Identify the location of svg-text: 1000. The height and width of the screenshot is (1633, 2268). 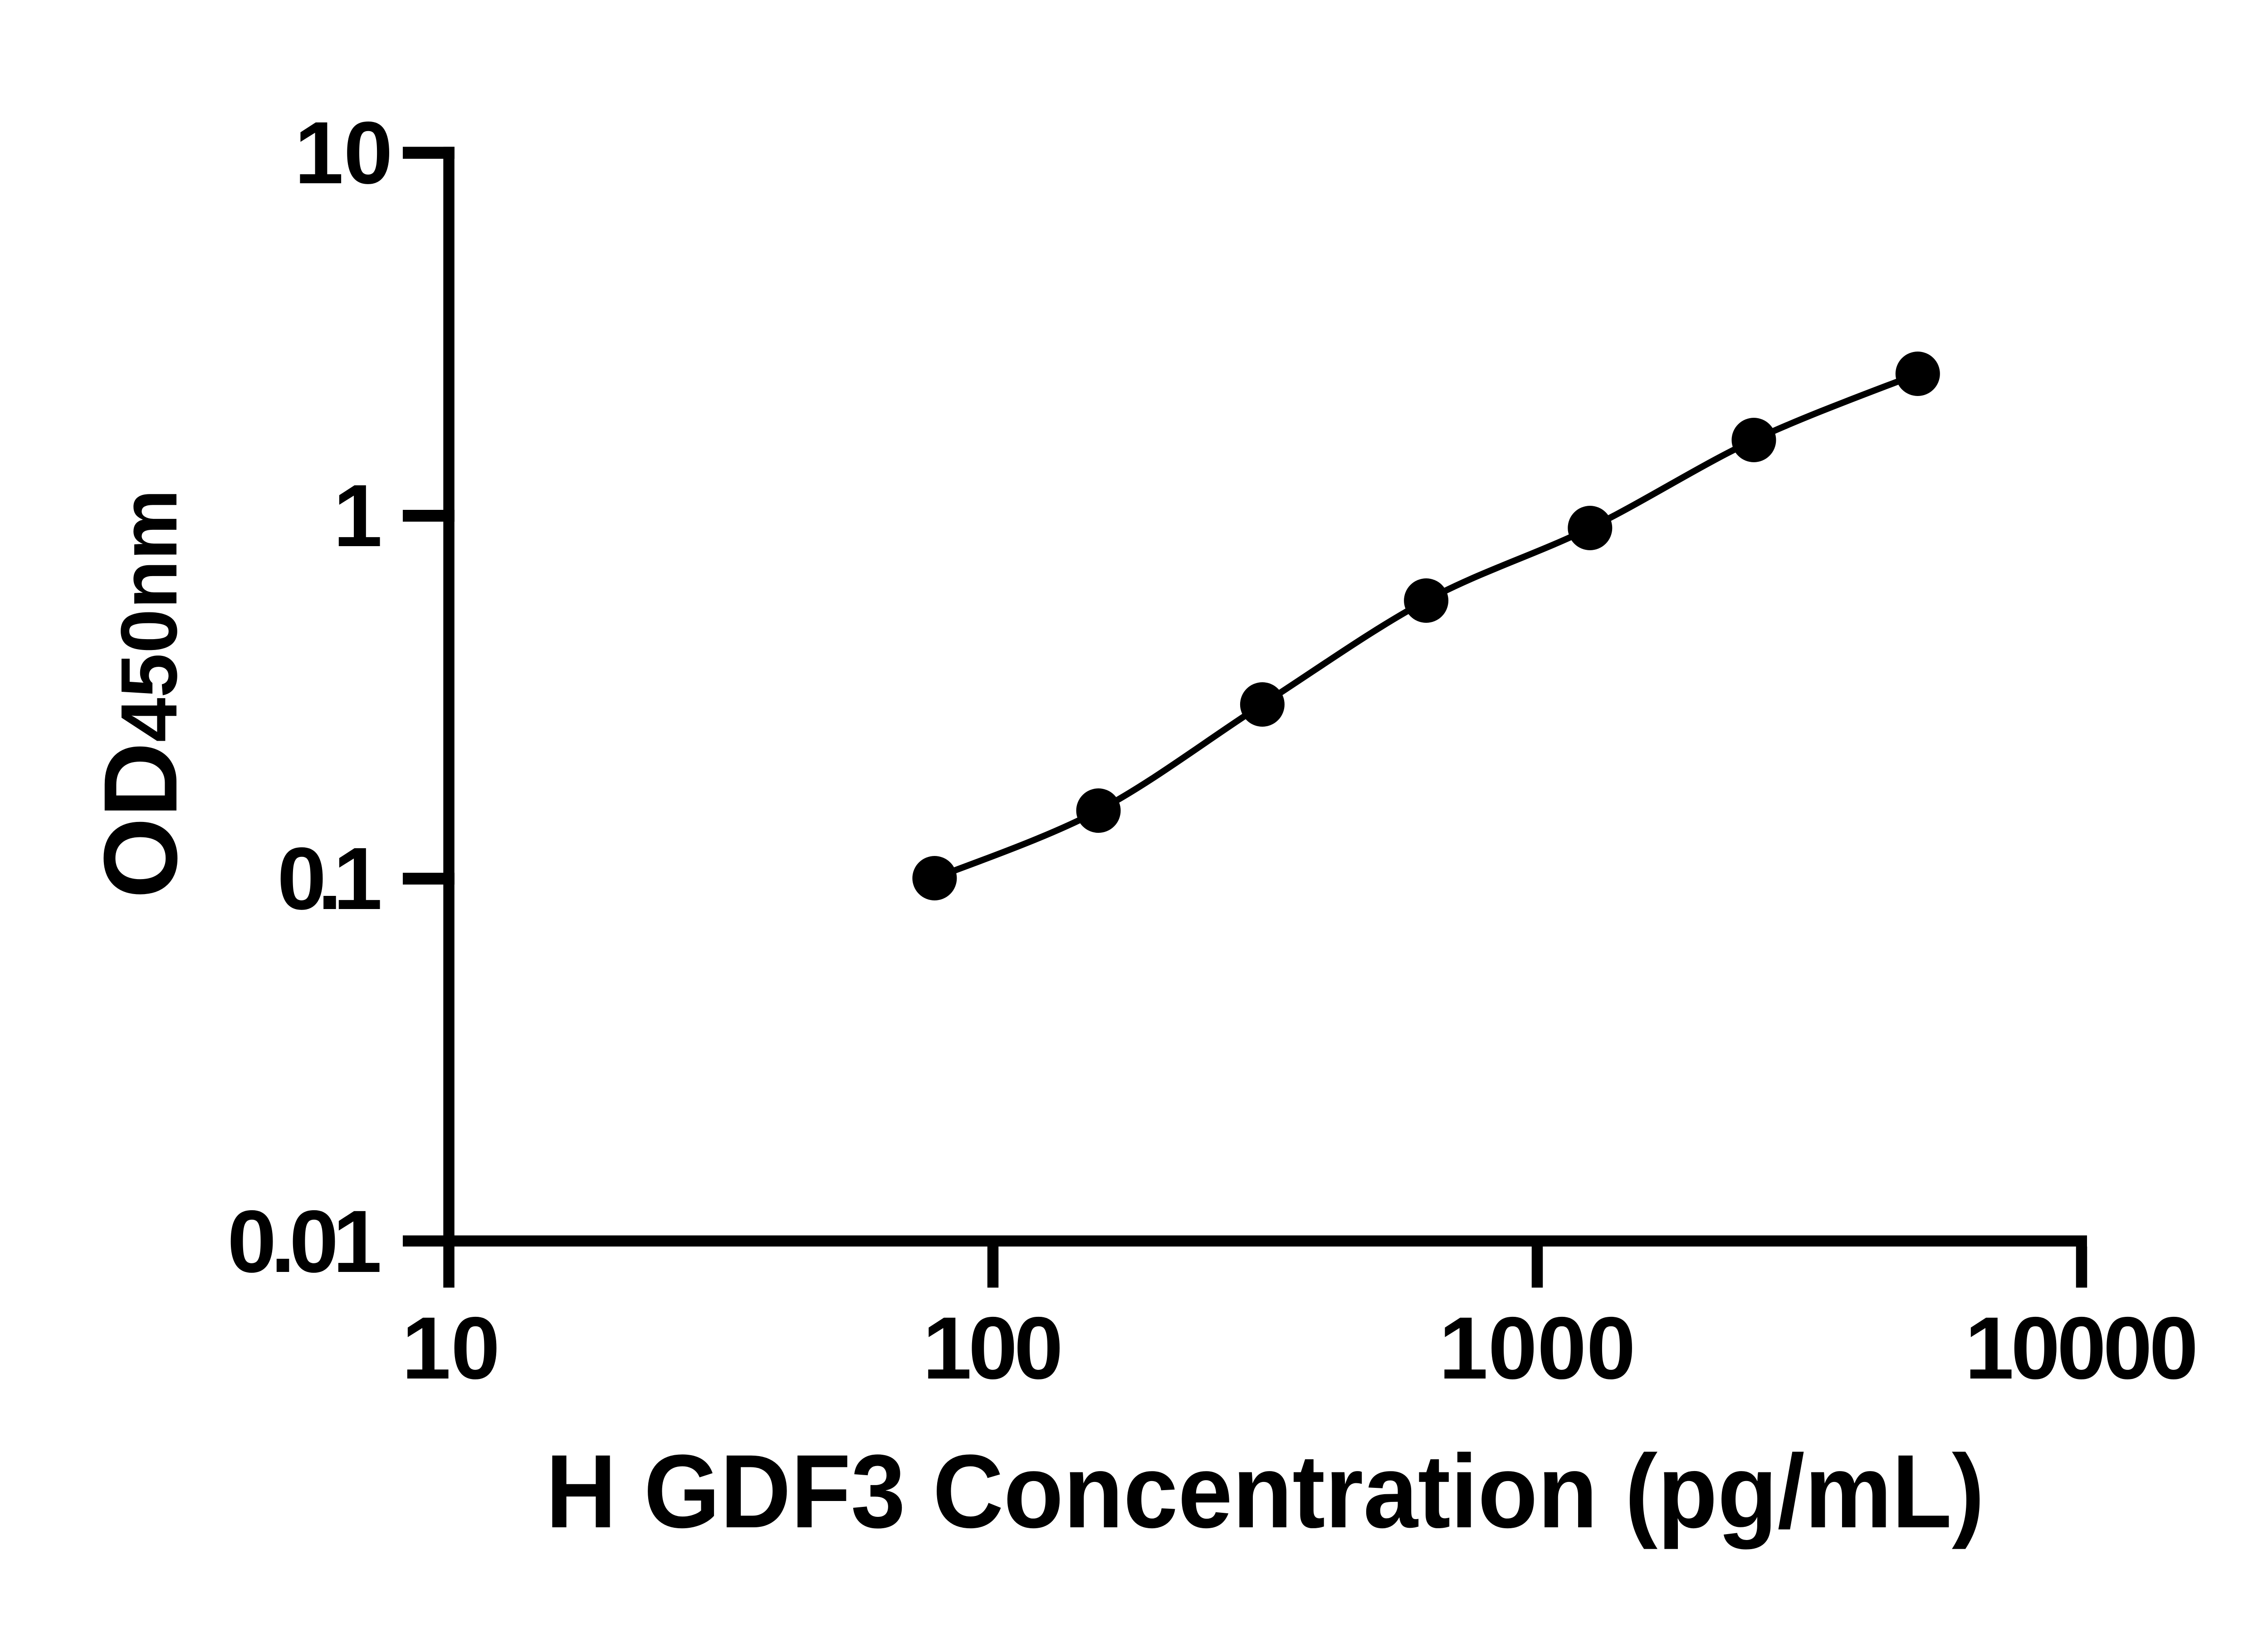
(1537, 1348).